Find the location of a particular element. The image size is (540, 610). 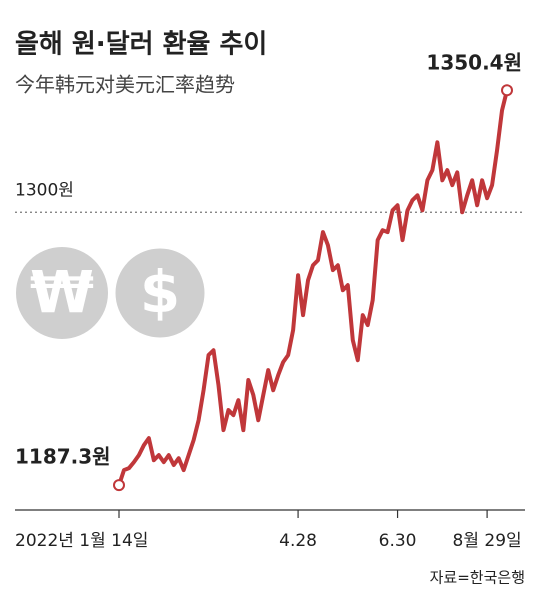

x-tick-label: 2022년 1월 14일 is located at coordinates (81, 541).